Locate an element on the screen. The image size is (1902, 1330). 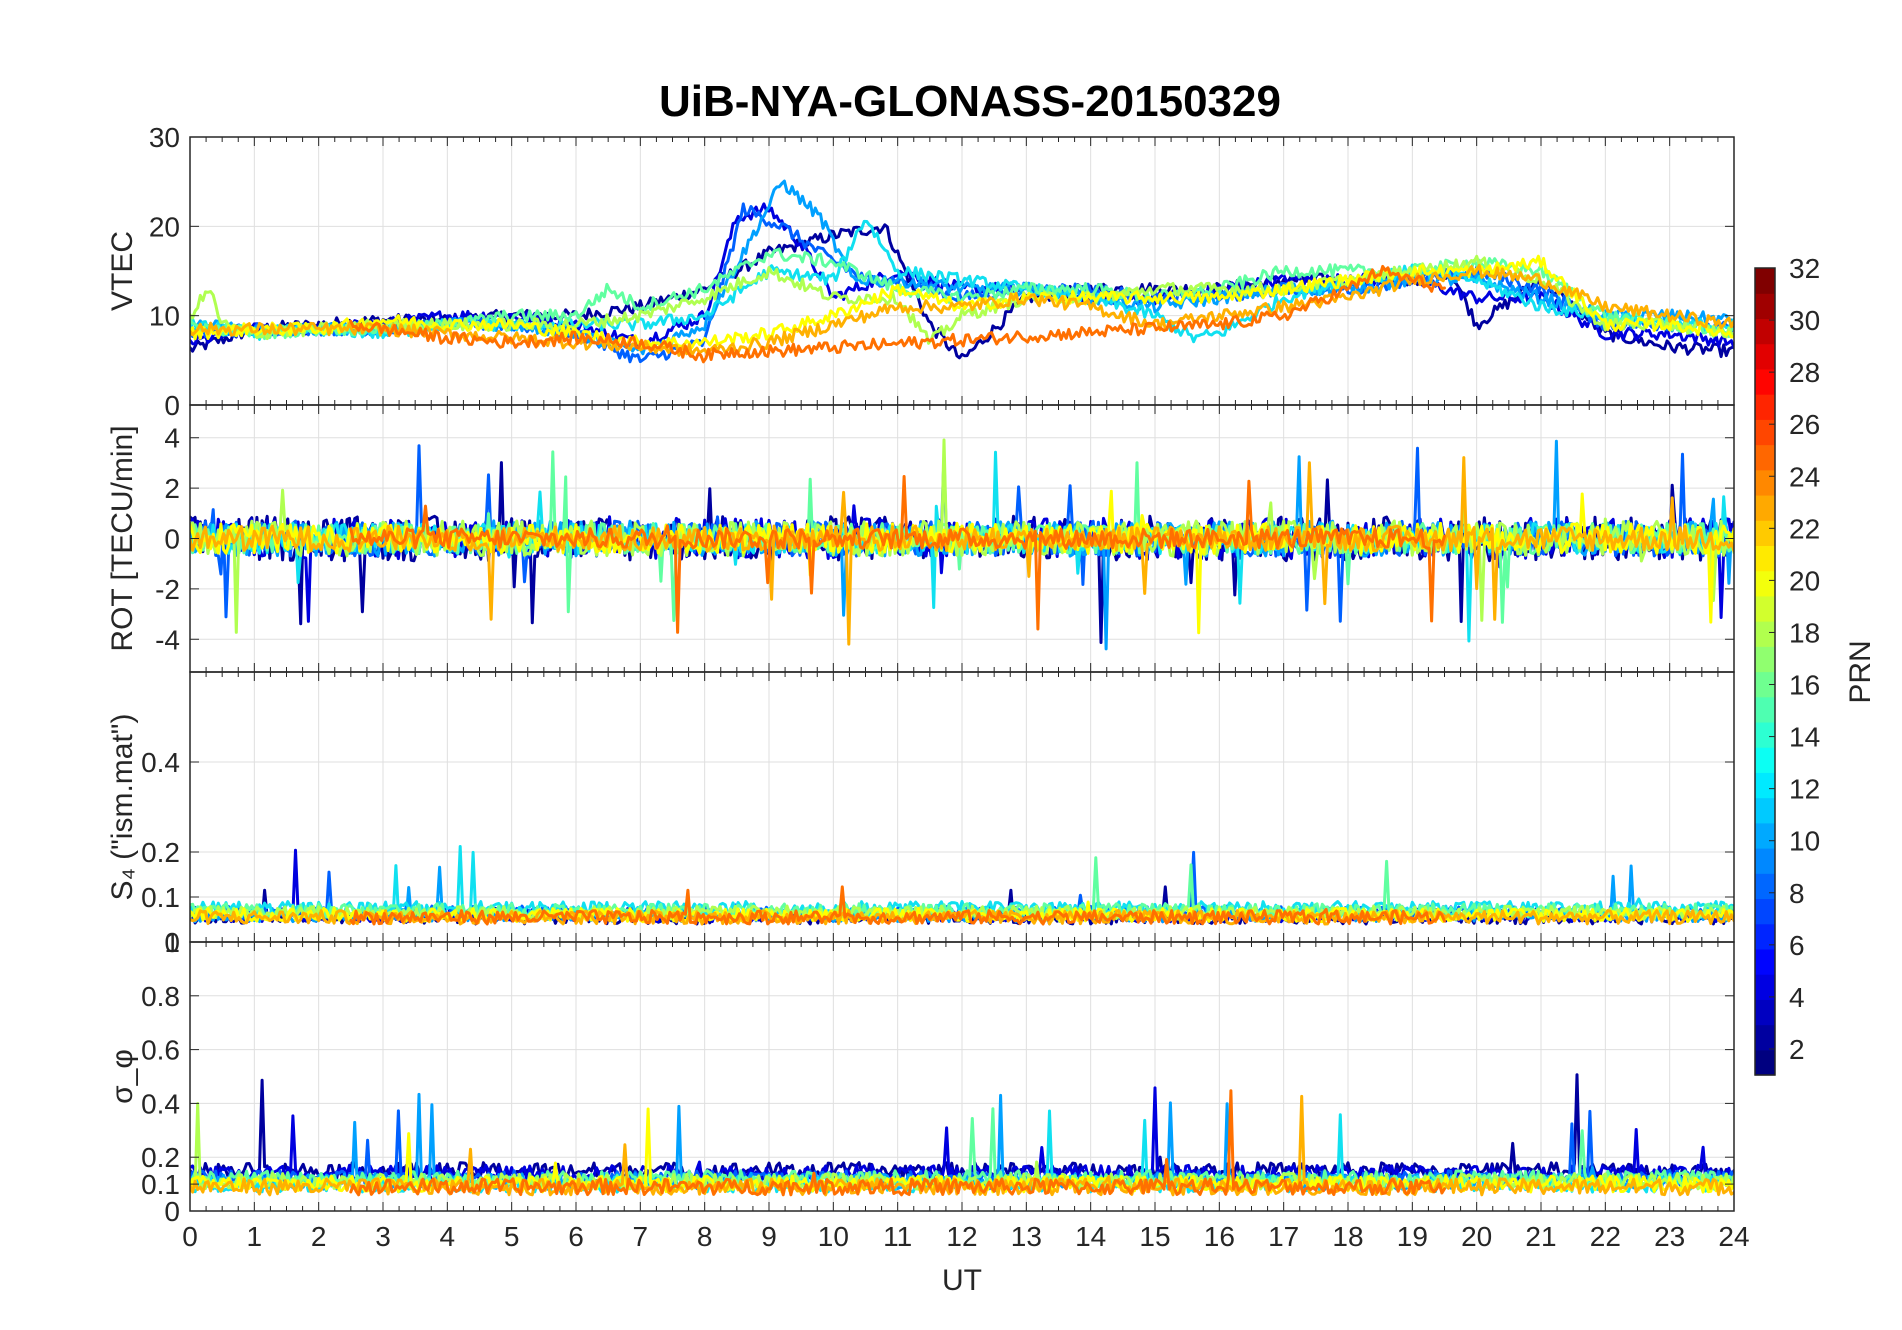
x-tick-label: 24 is located at coordinates (1733, 1236).